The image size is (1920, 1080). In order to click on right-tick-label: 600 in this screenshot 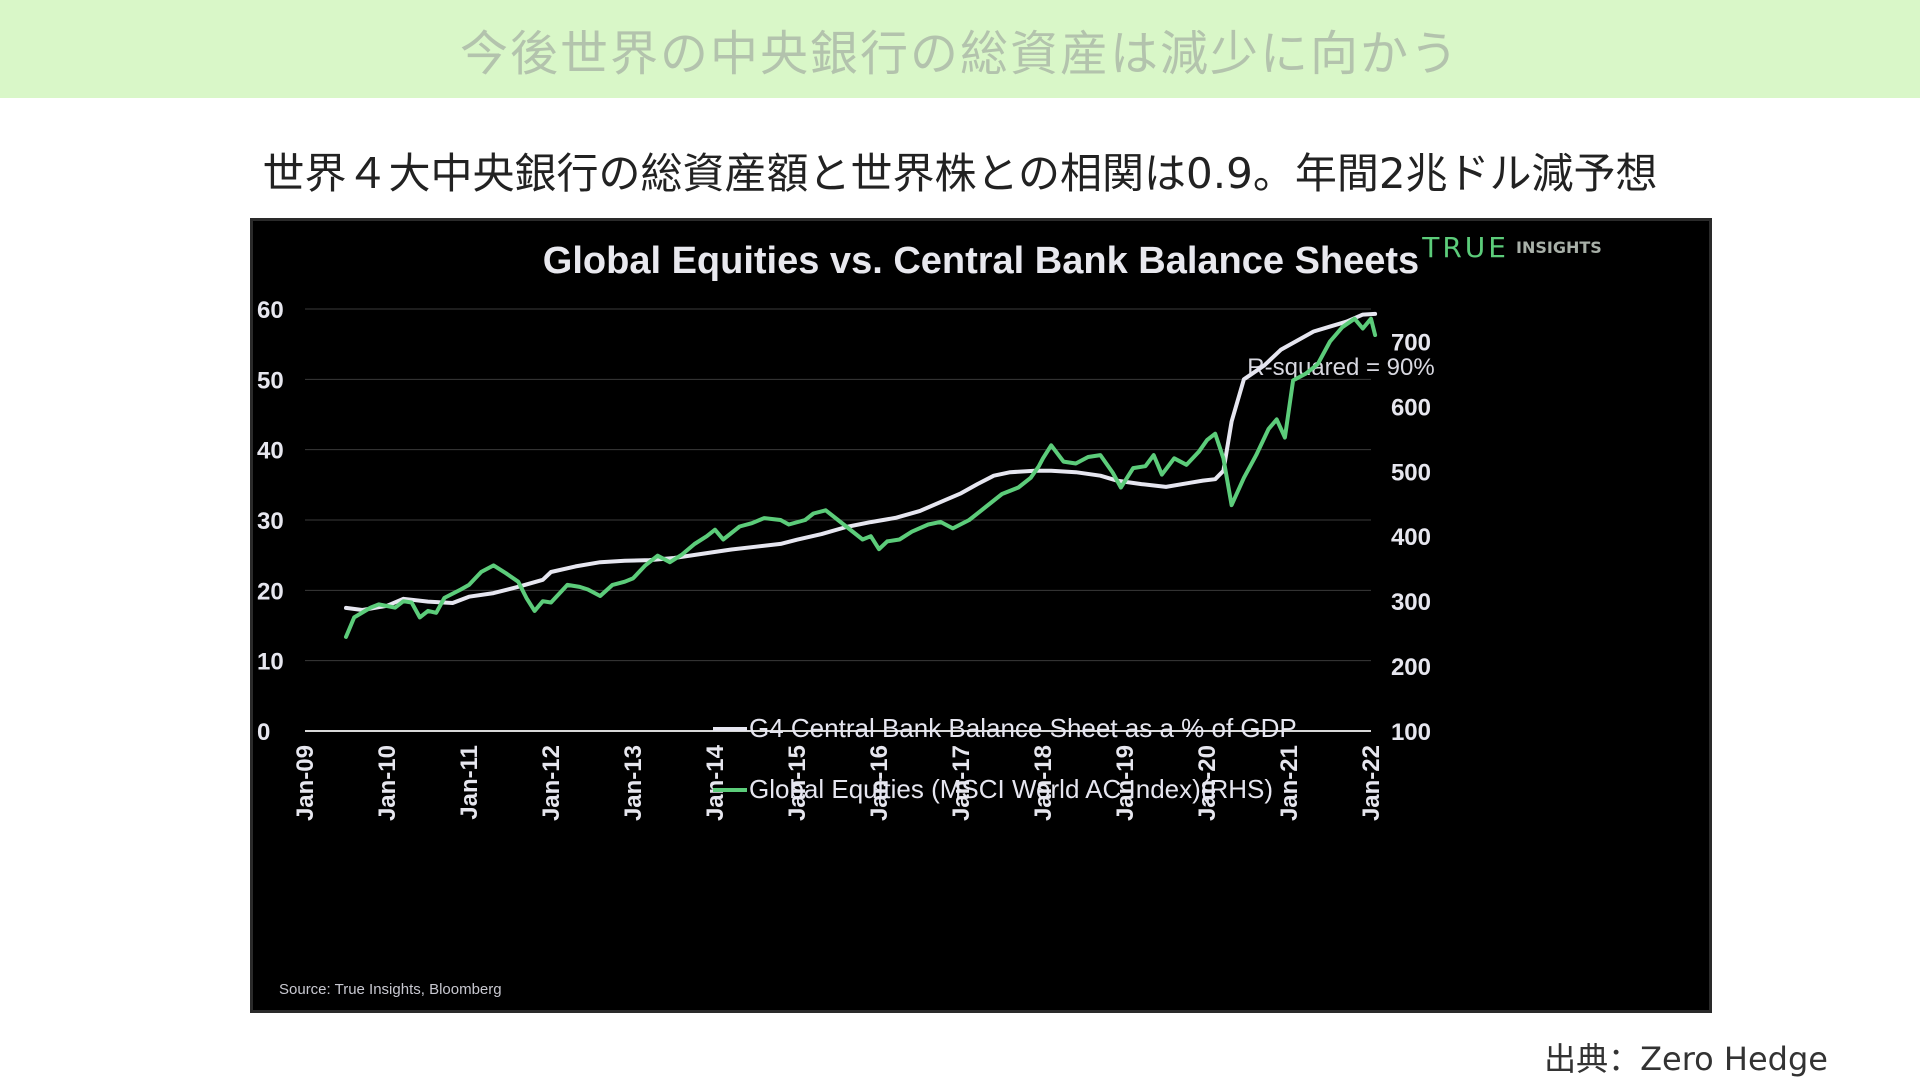, I will do `click(1411, 407)`.